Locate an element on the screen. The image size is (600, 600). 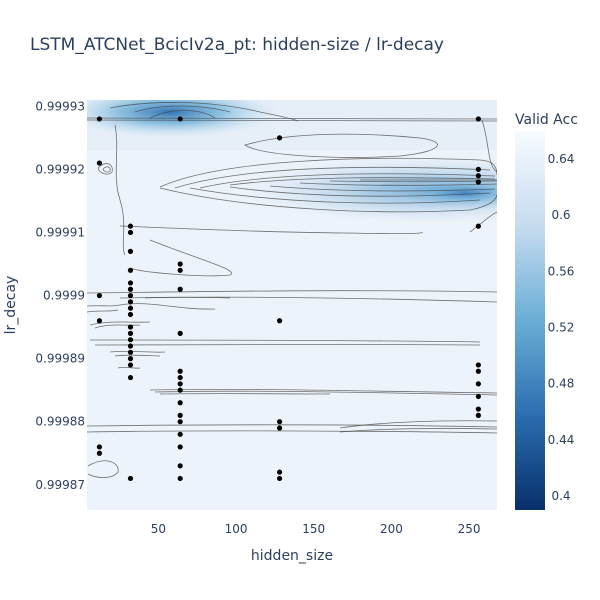
y-tick-label: 0.99987 is located at coordinates (60, 485).